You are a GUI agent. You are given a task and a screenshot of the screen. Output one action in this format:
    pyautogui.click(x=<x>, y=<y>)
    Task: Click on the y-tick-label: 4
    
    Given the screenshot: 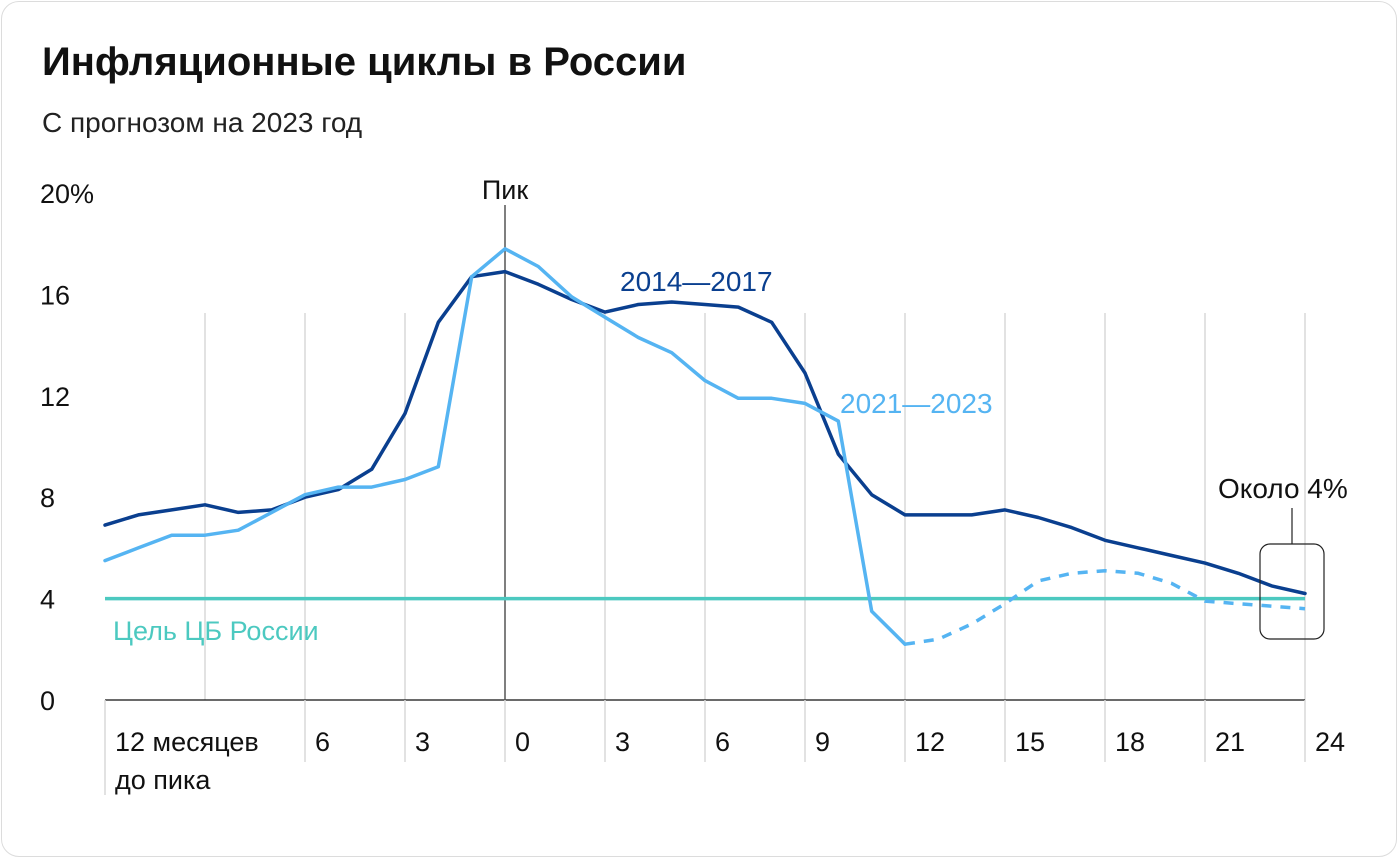 What is the action you would take?
    pyautogui.click(x=47, y=600)
    